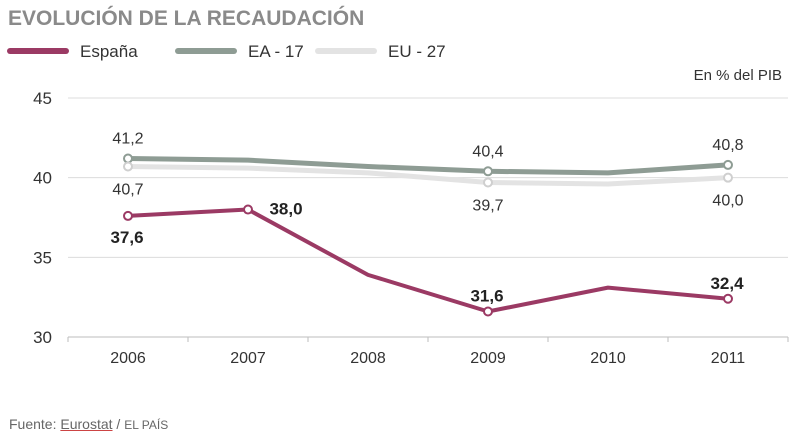  Describe the element at coordinates (248, 209) in the screenshot. I see `marker-espana-2007` at that location.